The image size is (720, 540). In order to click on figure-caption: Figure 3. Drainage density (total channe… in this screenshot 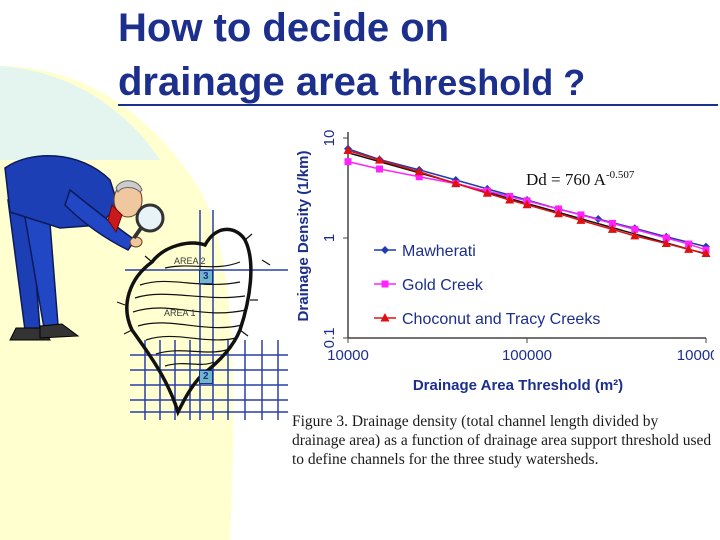, I will do `click(502, 440)`.